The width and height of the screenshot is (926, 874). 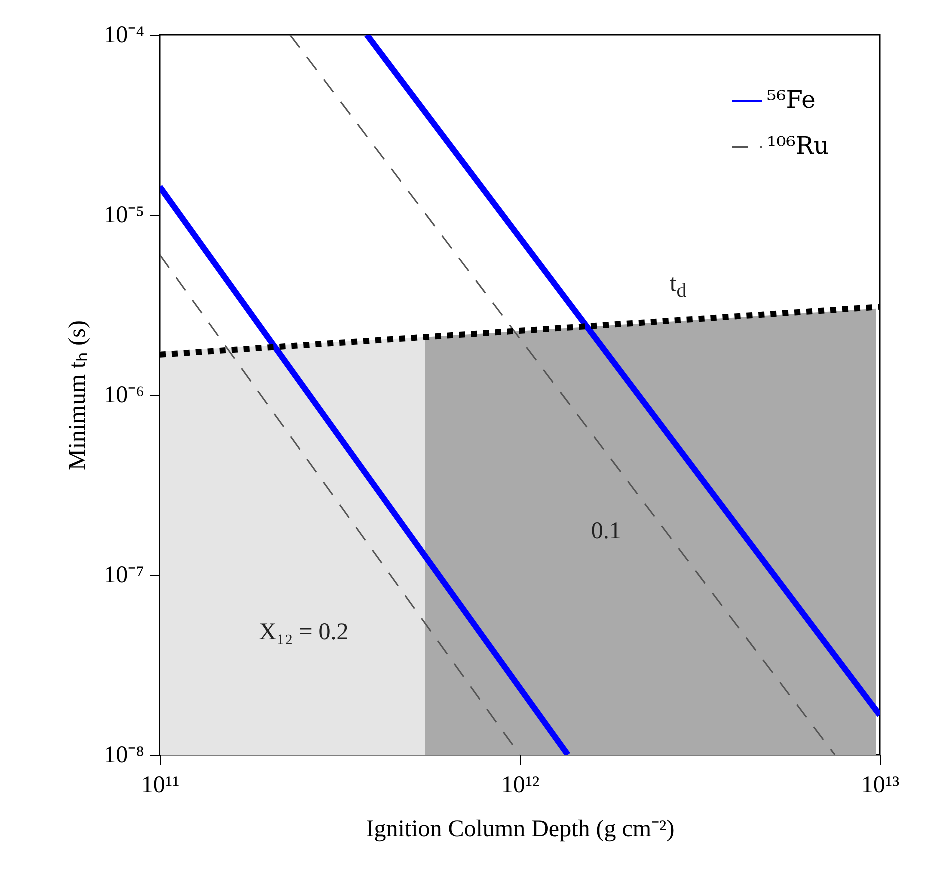 I want to click on y-tick-label: 10⁻⁷, so click(x=124, y=575).